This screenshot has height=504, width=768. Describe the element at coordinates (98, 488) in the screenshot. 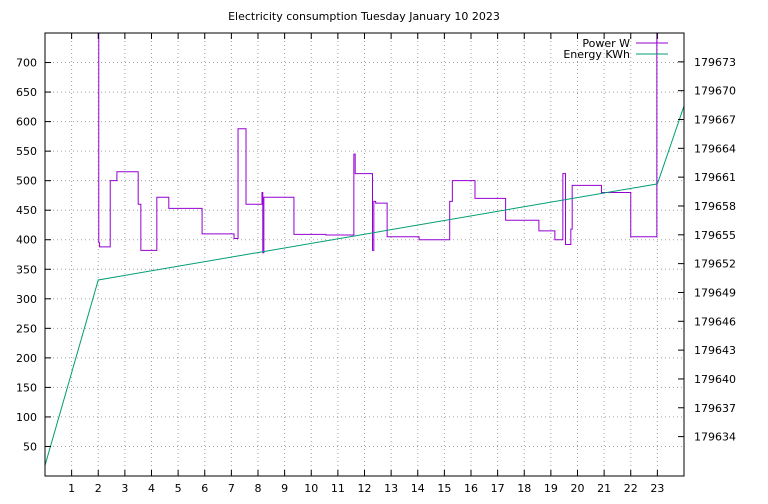

I see `x-tick-label: 2` at that location.